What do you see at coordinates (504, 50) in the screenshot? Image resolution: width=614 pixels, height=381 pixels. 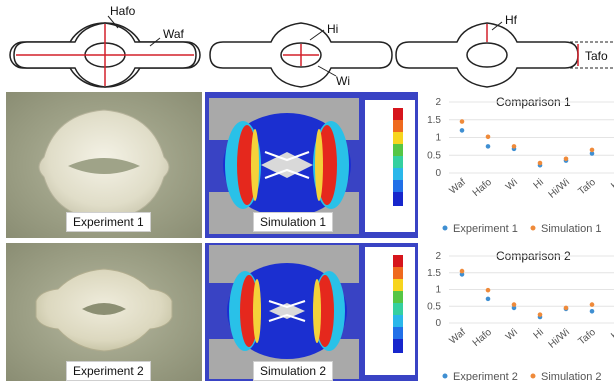 I see `schematic-3: Hf Tafo` at bounding box center [504, 50].